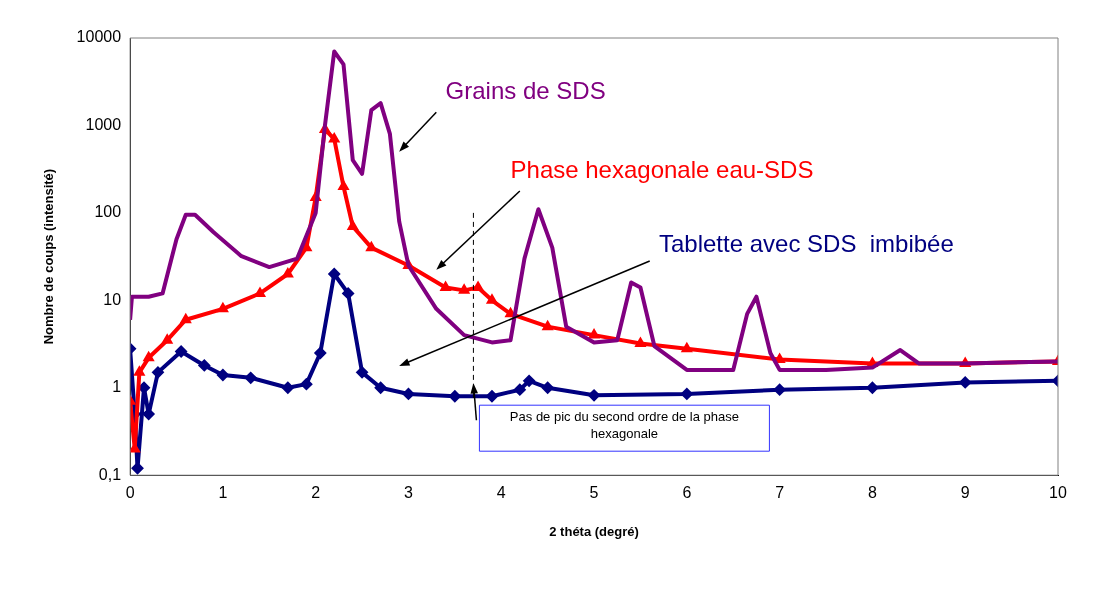 The height and width of the screenshot is (612, 1106). What do you see at coordinates (662, 169) in the screenshot?
I see `text: Phase hexagonale eau-SDS` at bounding box center [662, 169].